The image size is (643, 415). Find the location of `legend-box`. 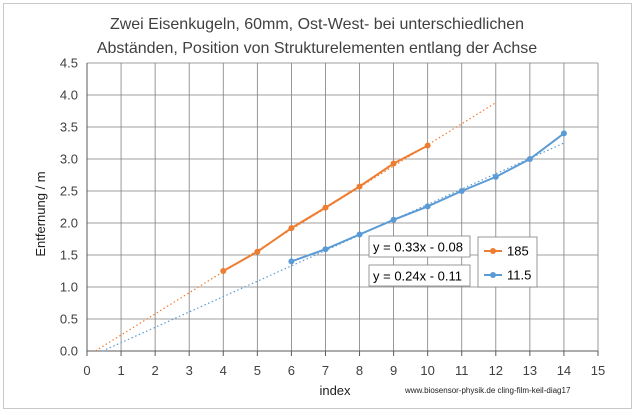

legend-box is located at coordinates (507, 262).